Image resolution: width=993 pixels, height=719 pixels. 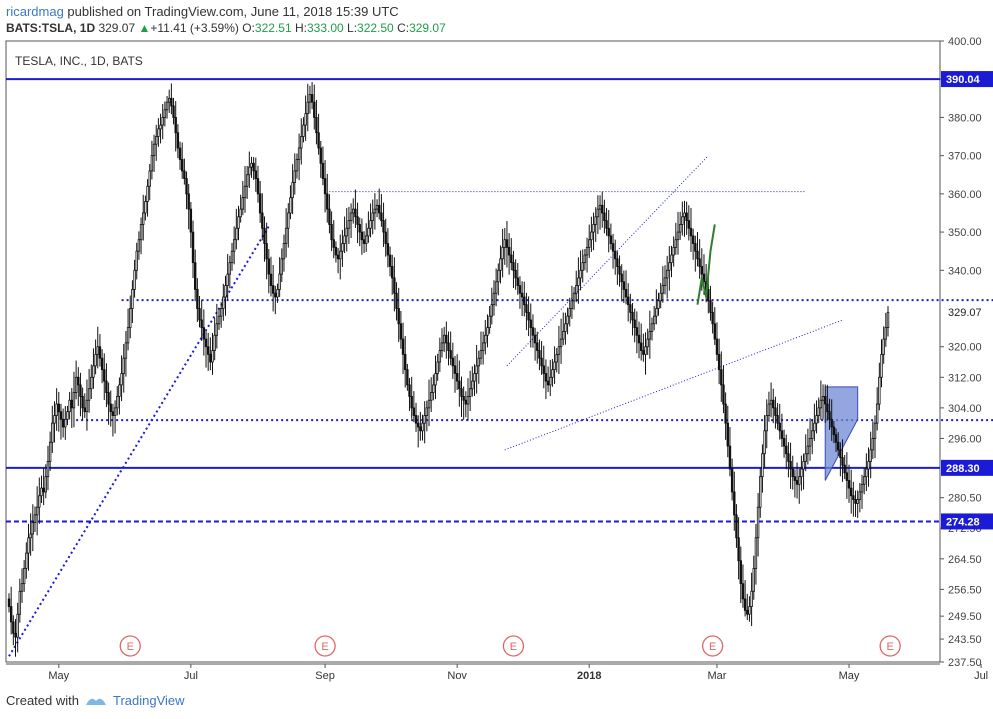 What do you see at coordinates (325, 28) in the screenshot?
I see `high-value: 333.00` at bounding box center [325, 28].